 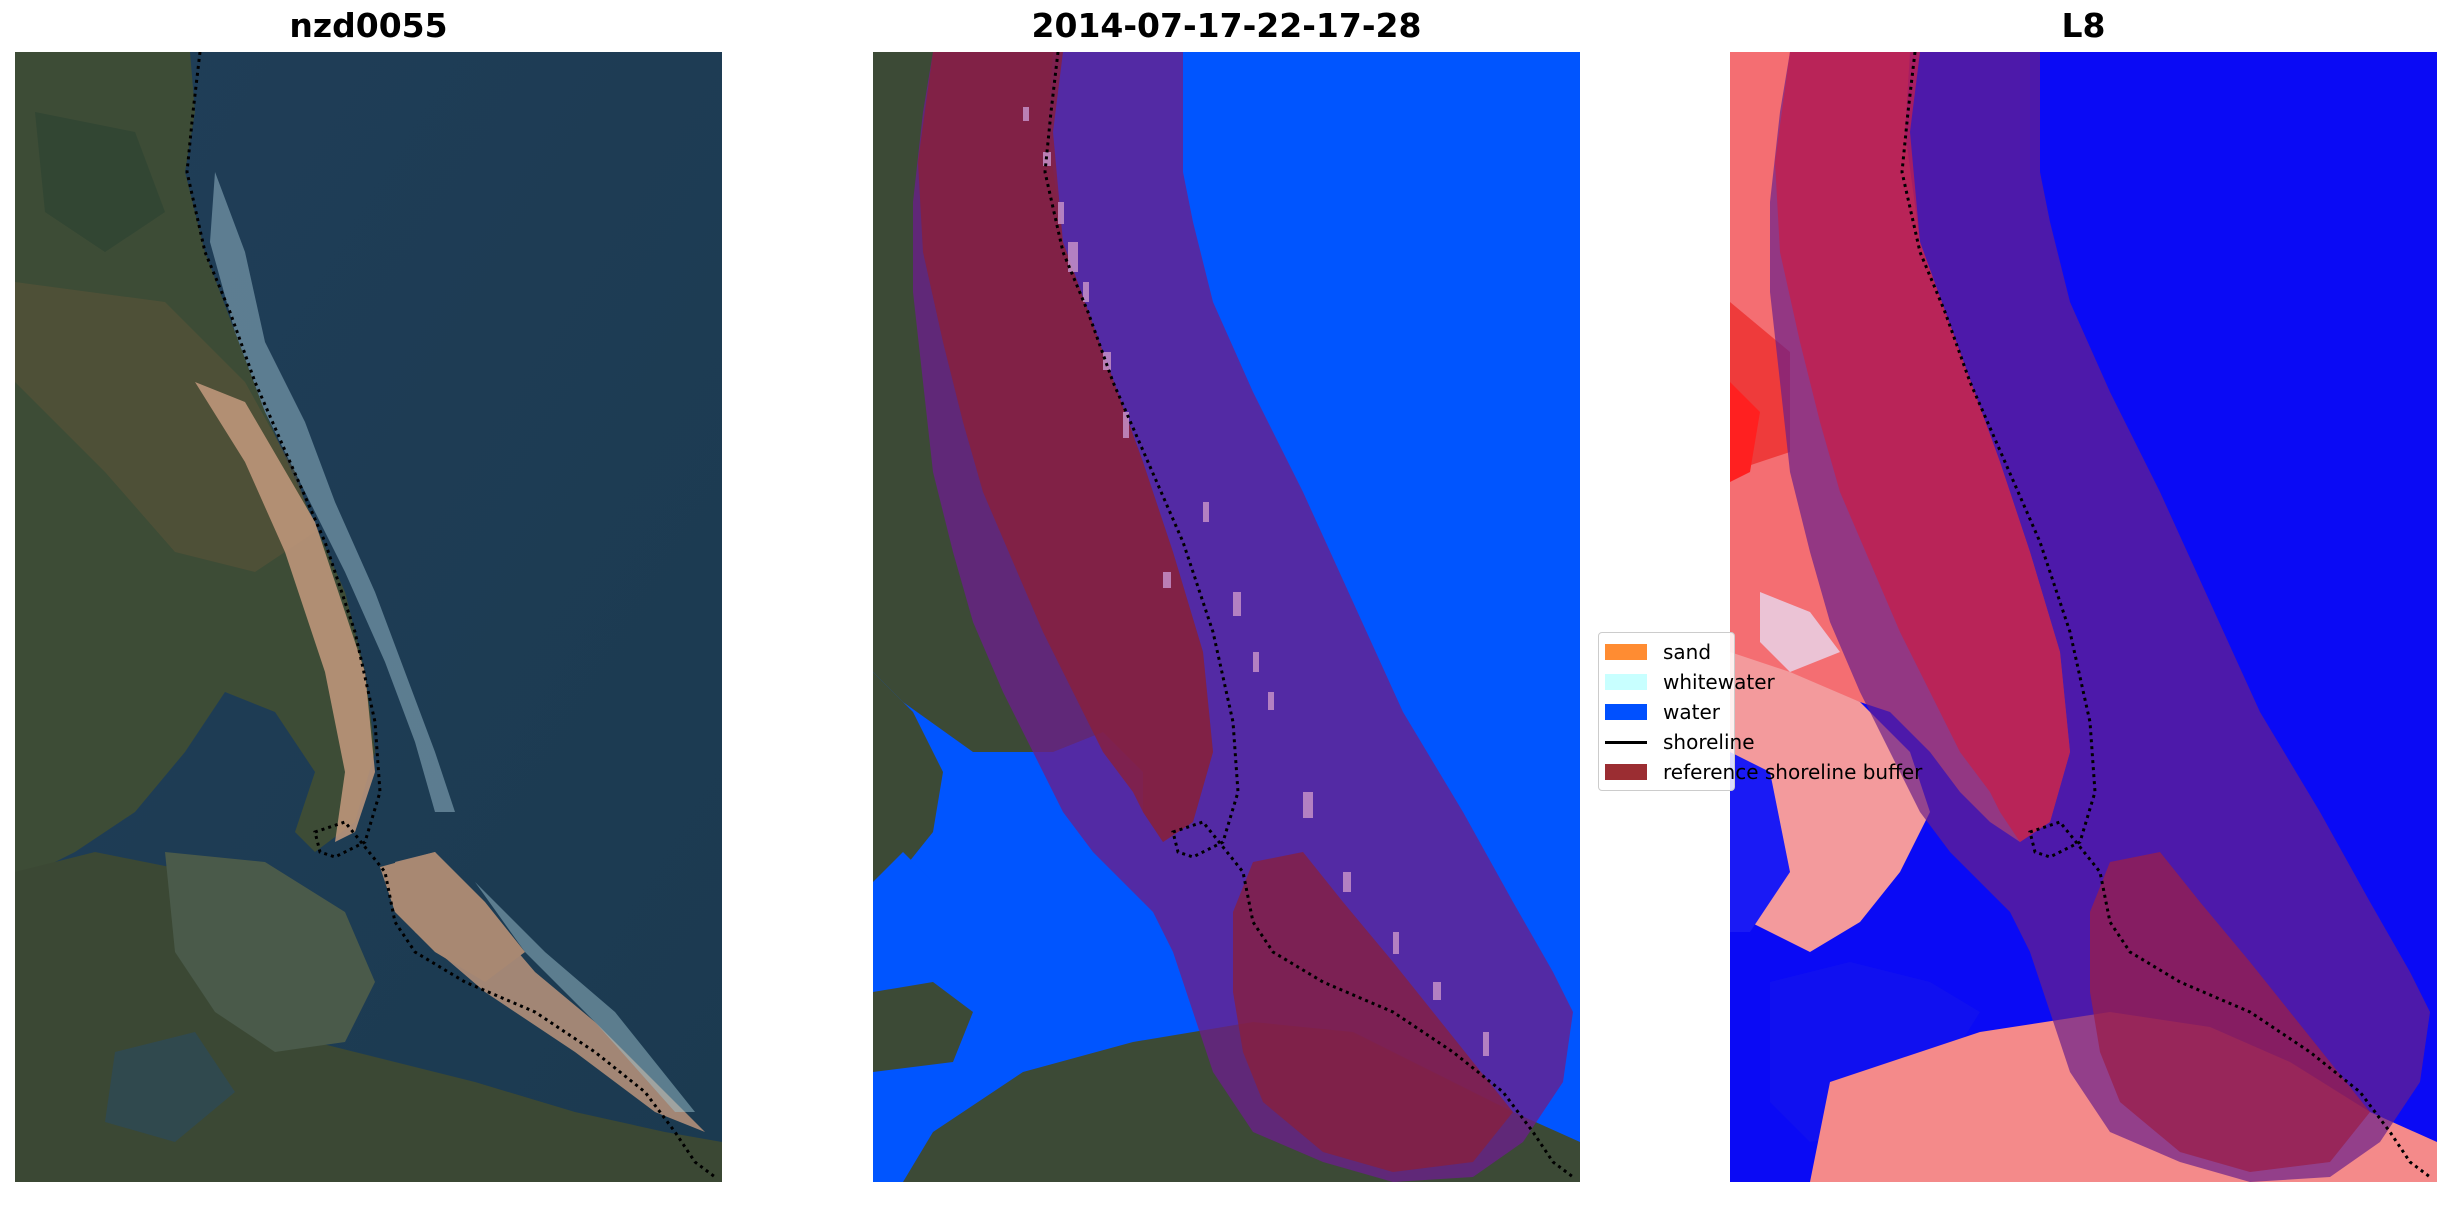 I want to click on panel-title-classification: 2014-07-17-22-17-28, so click(x=1226, y=25).